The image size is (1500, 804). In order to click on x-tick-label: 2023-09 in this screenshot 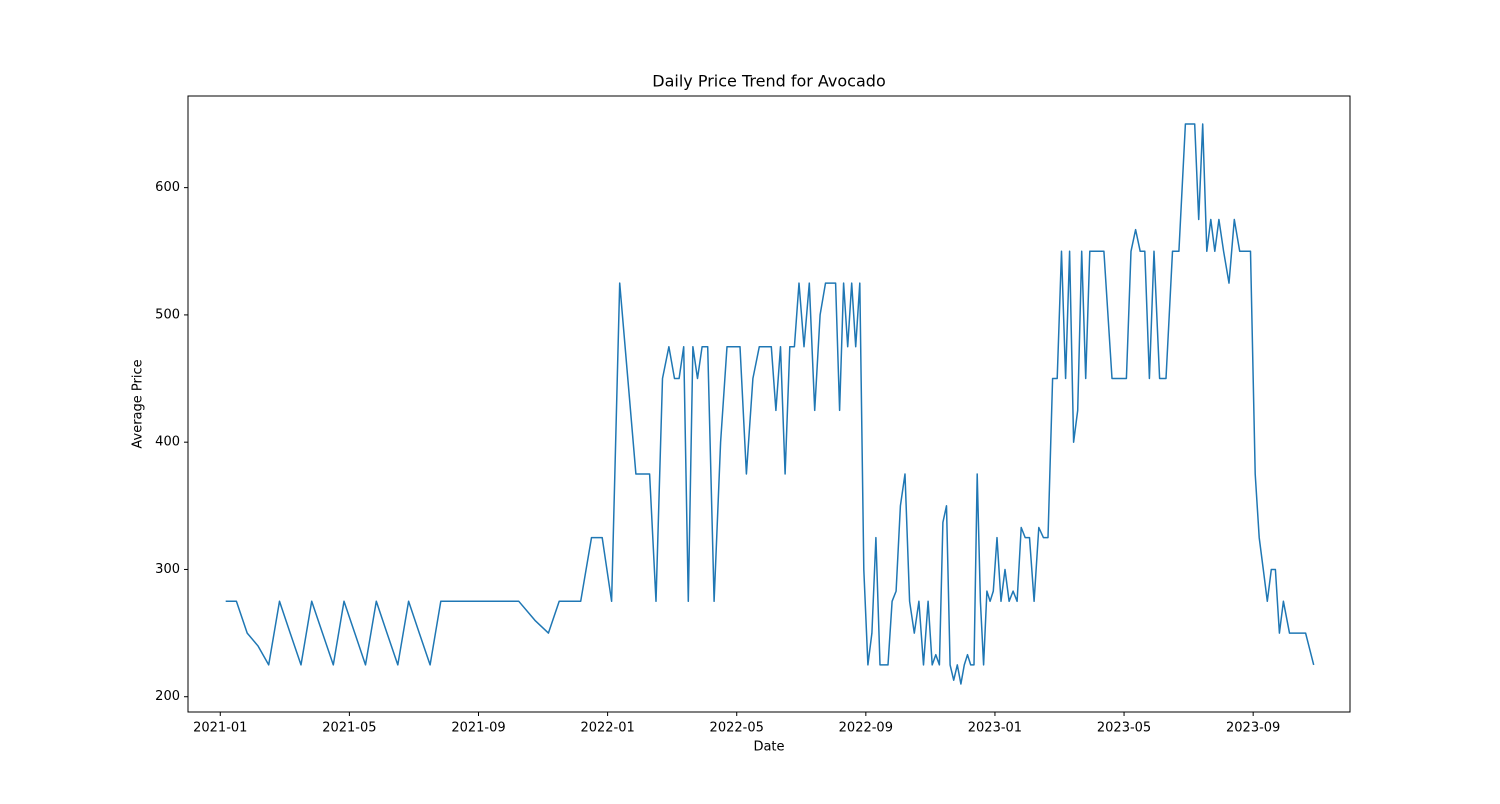, I will do `click(1253, 728)`.